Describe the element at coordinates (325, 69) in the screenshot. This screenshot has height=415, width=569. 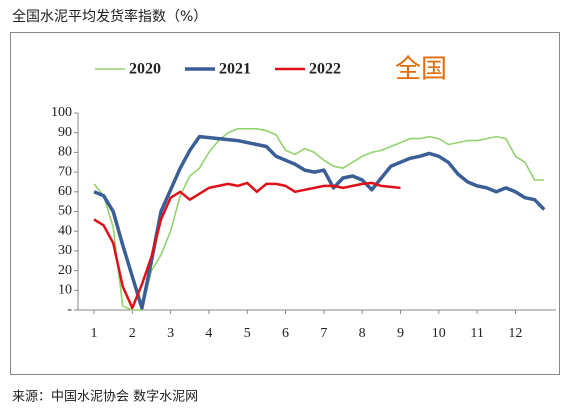
I see `legend-label: 2022` at that location.